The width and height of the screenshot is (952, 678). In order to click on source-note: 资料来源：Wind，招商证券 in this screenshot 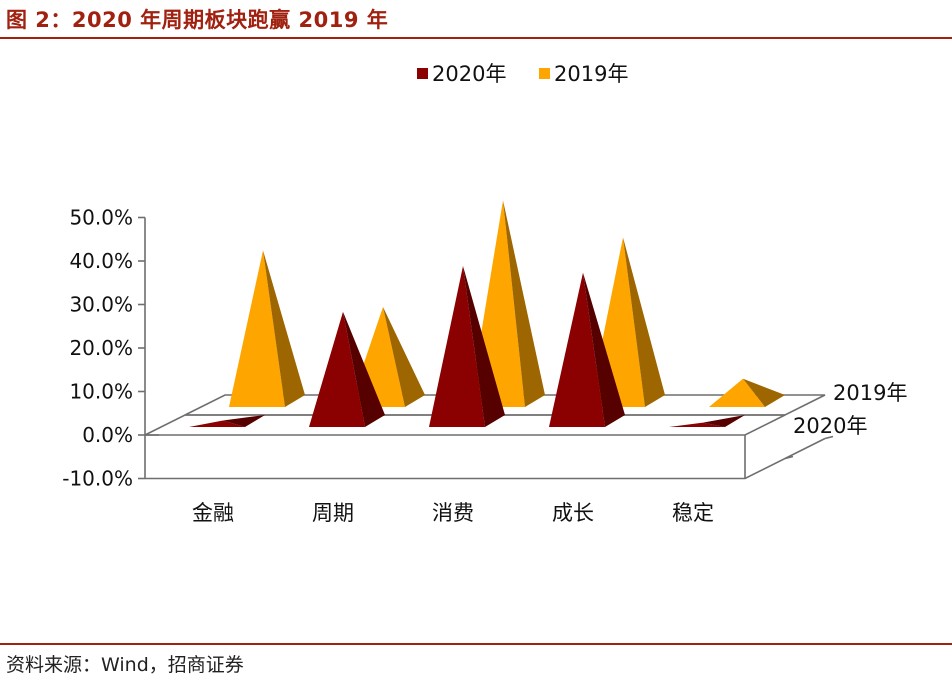, I will do `click(125, 665)`.